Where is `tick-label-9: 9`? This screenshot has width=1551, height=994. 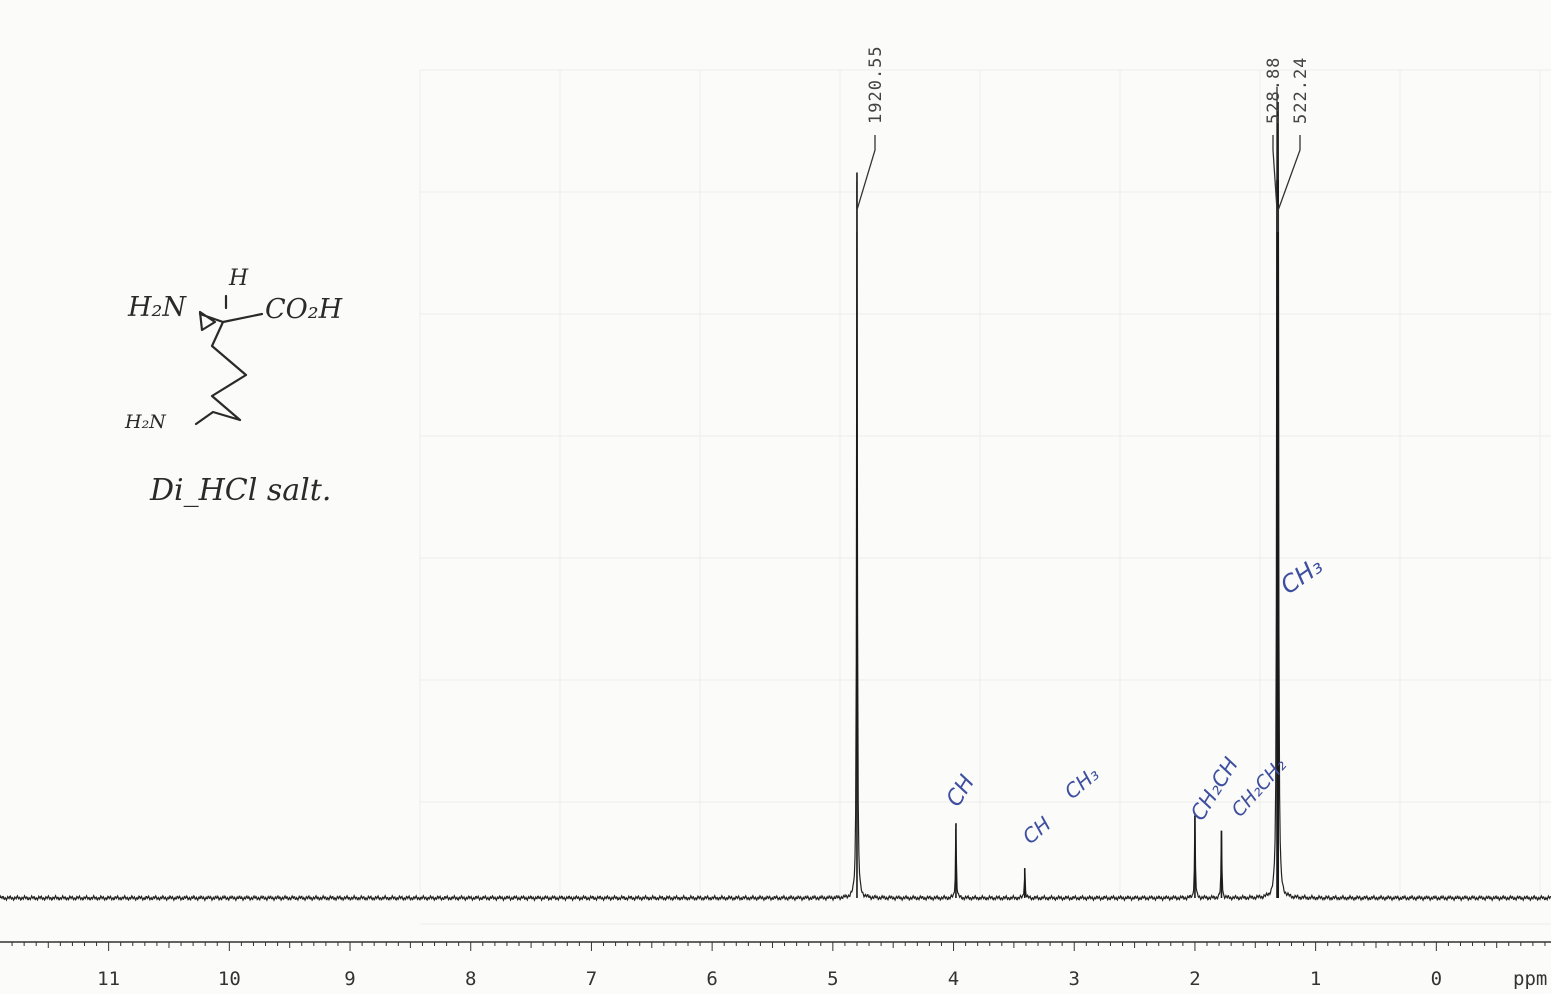
tick-label-9: 9 is located at coordinates (349, 979).